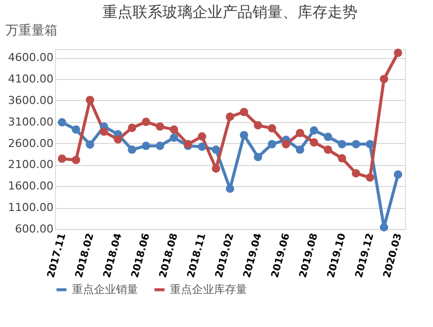 The width and height of the screenshot is (433, 327). I want to click on legend-label: 重点企业库存量, so click(208, 289).